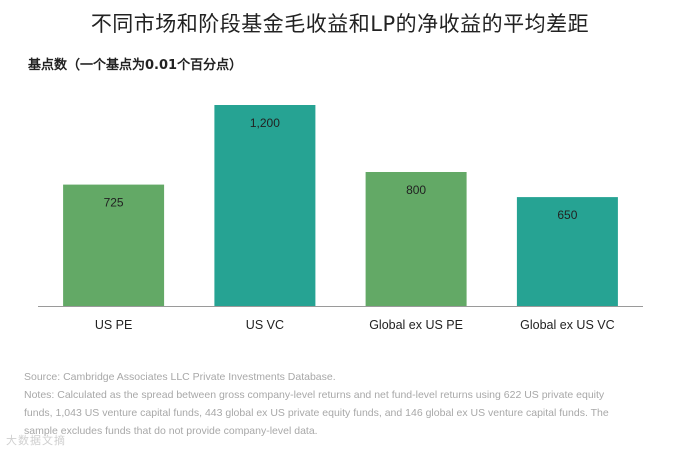  I want to click on data-label: 650, so click(567, 215).